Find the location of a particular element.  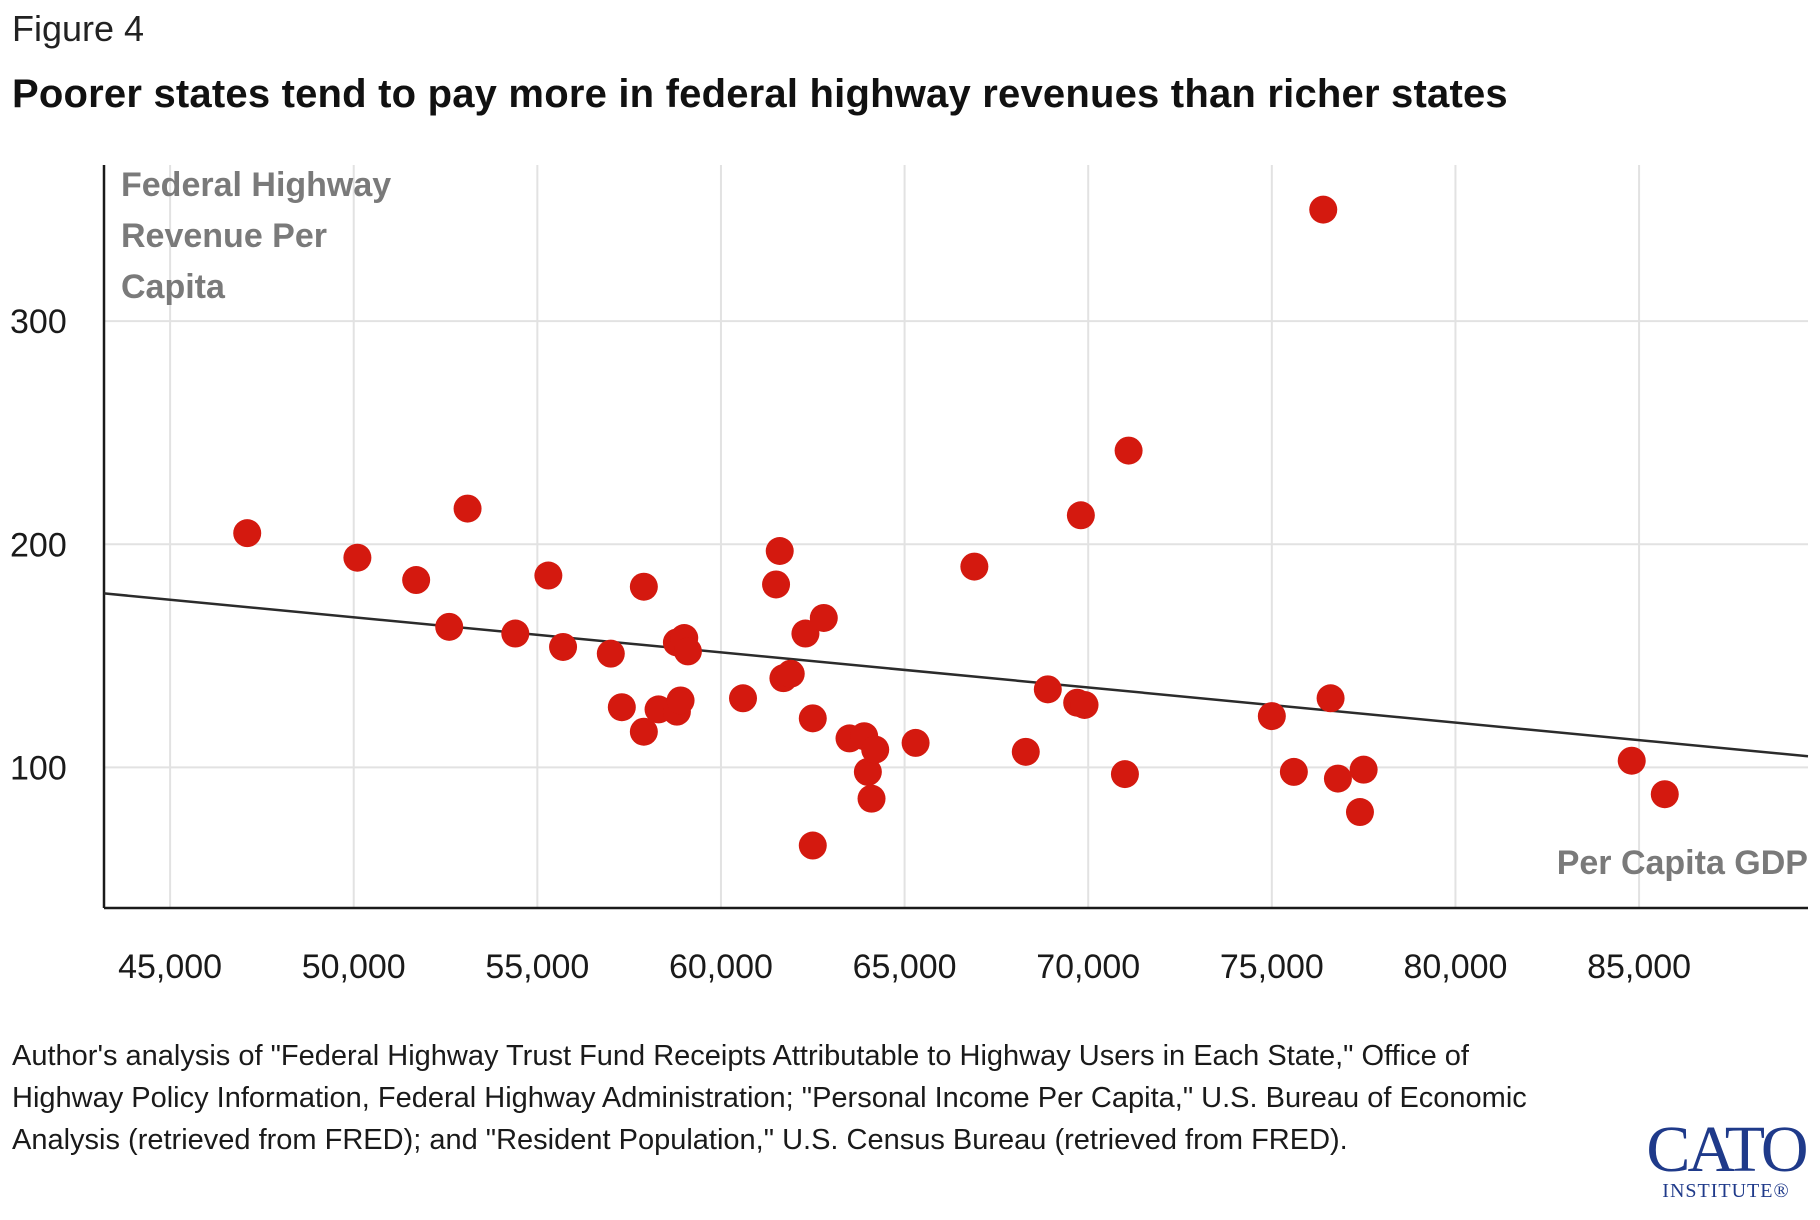

cato-logo: CATO INSTITUTE® is located at coordinates (1726, 1158).